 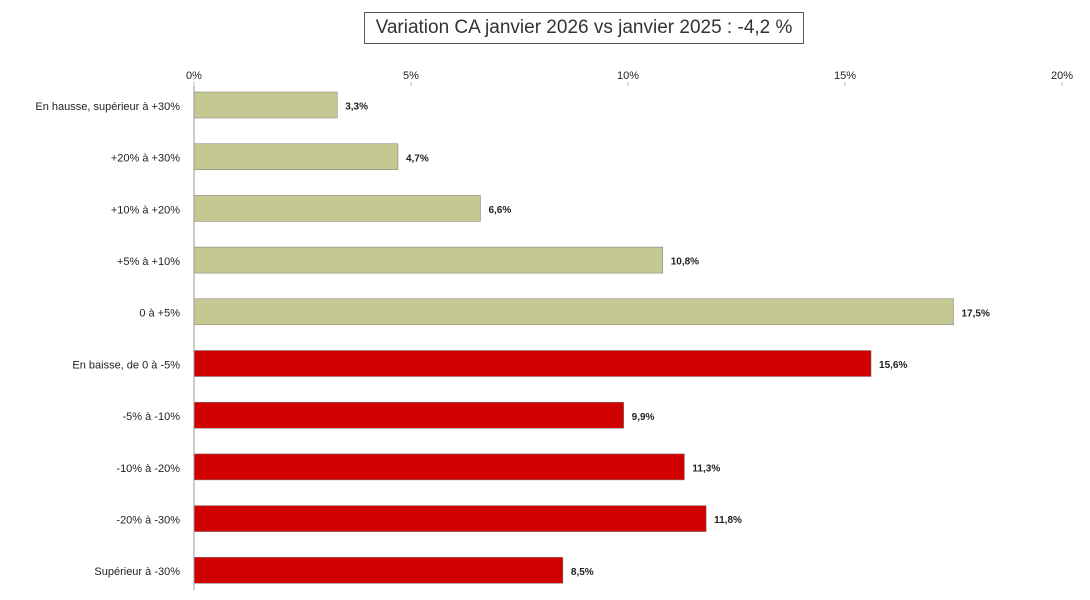 I want to click on value-label: 3,3%, so click(x=356, y=107).